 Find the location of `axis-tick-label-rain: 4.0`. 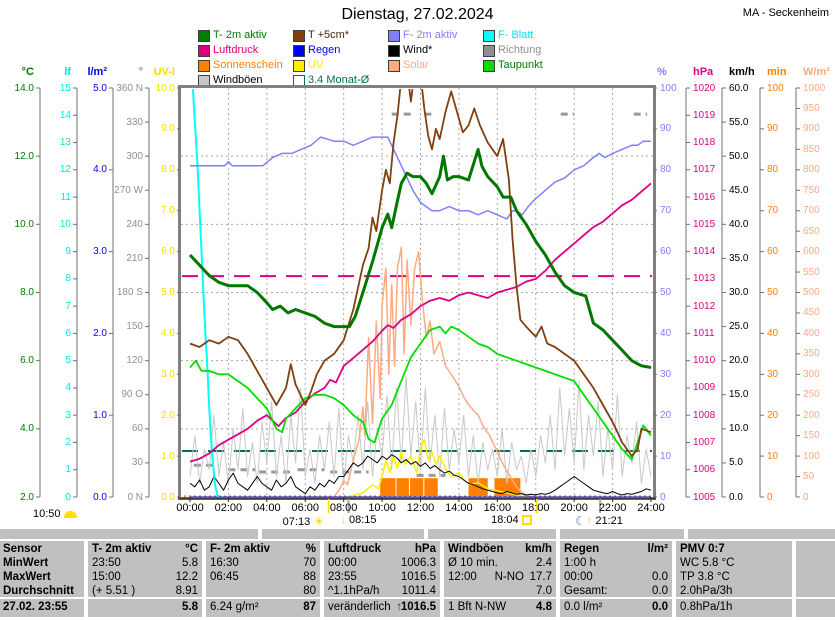

axis-tick-label-rain: 4.0 is located at coordinates (100, 170).